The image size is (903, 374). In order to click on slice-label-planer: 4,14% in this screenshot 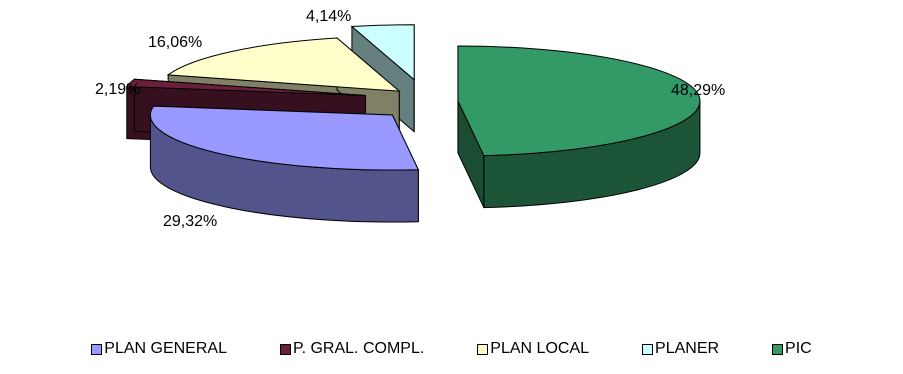, I will do `click(329, 16)`.